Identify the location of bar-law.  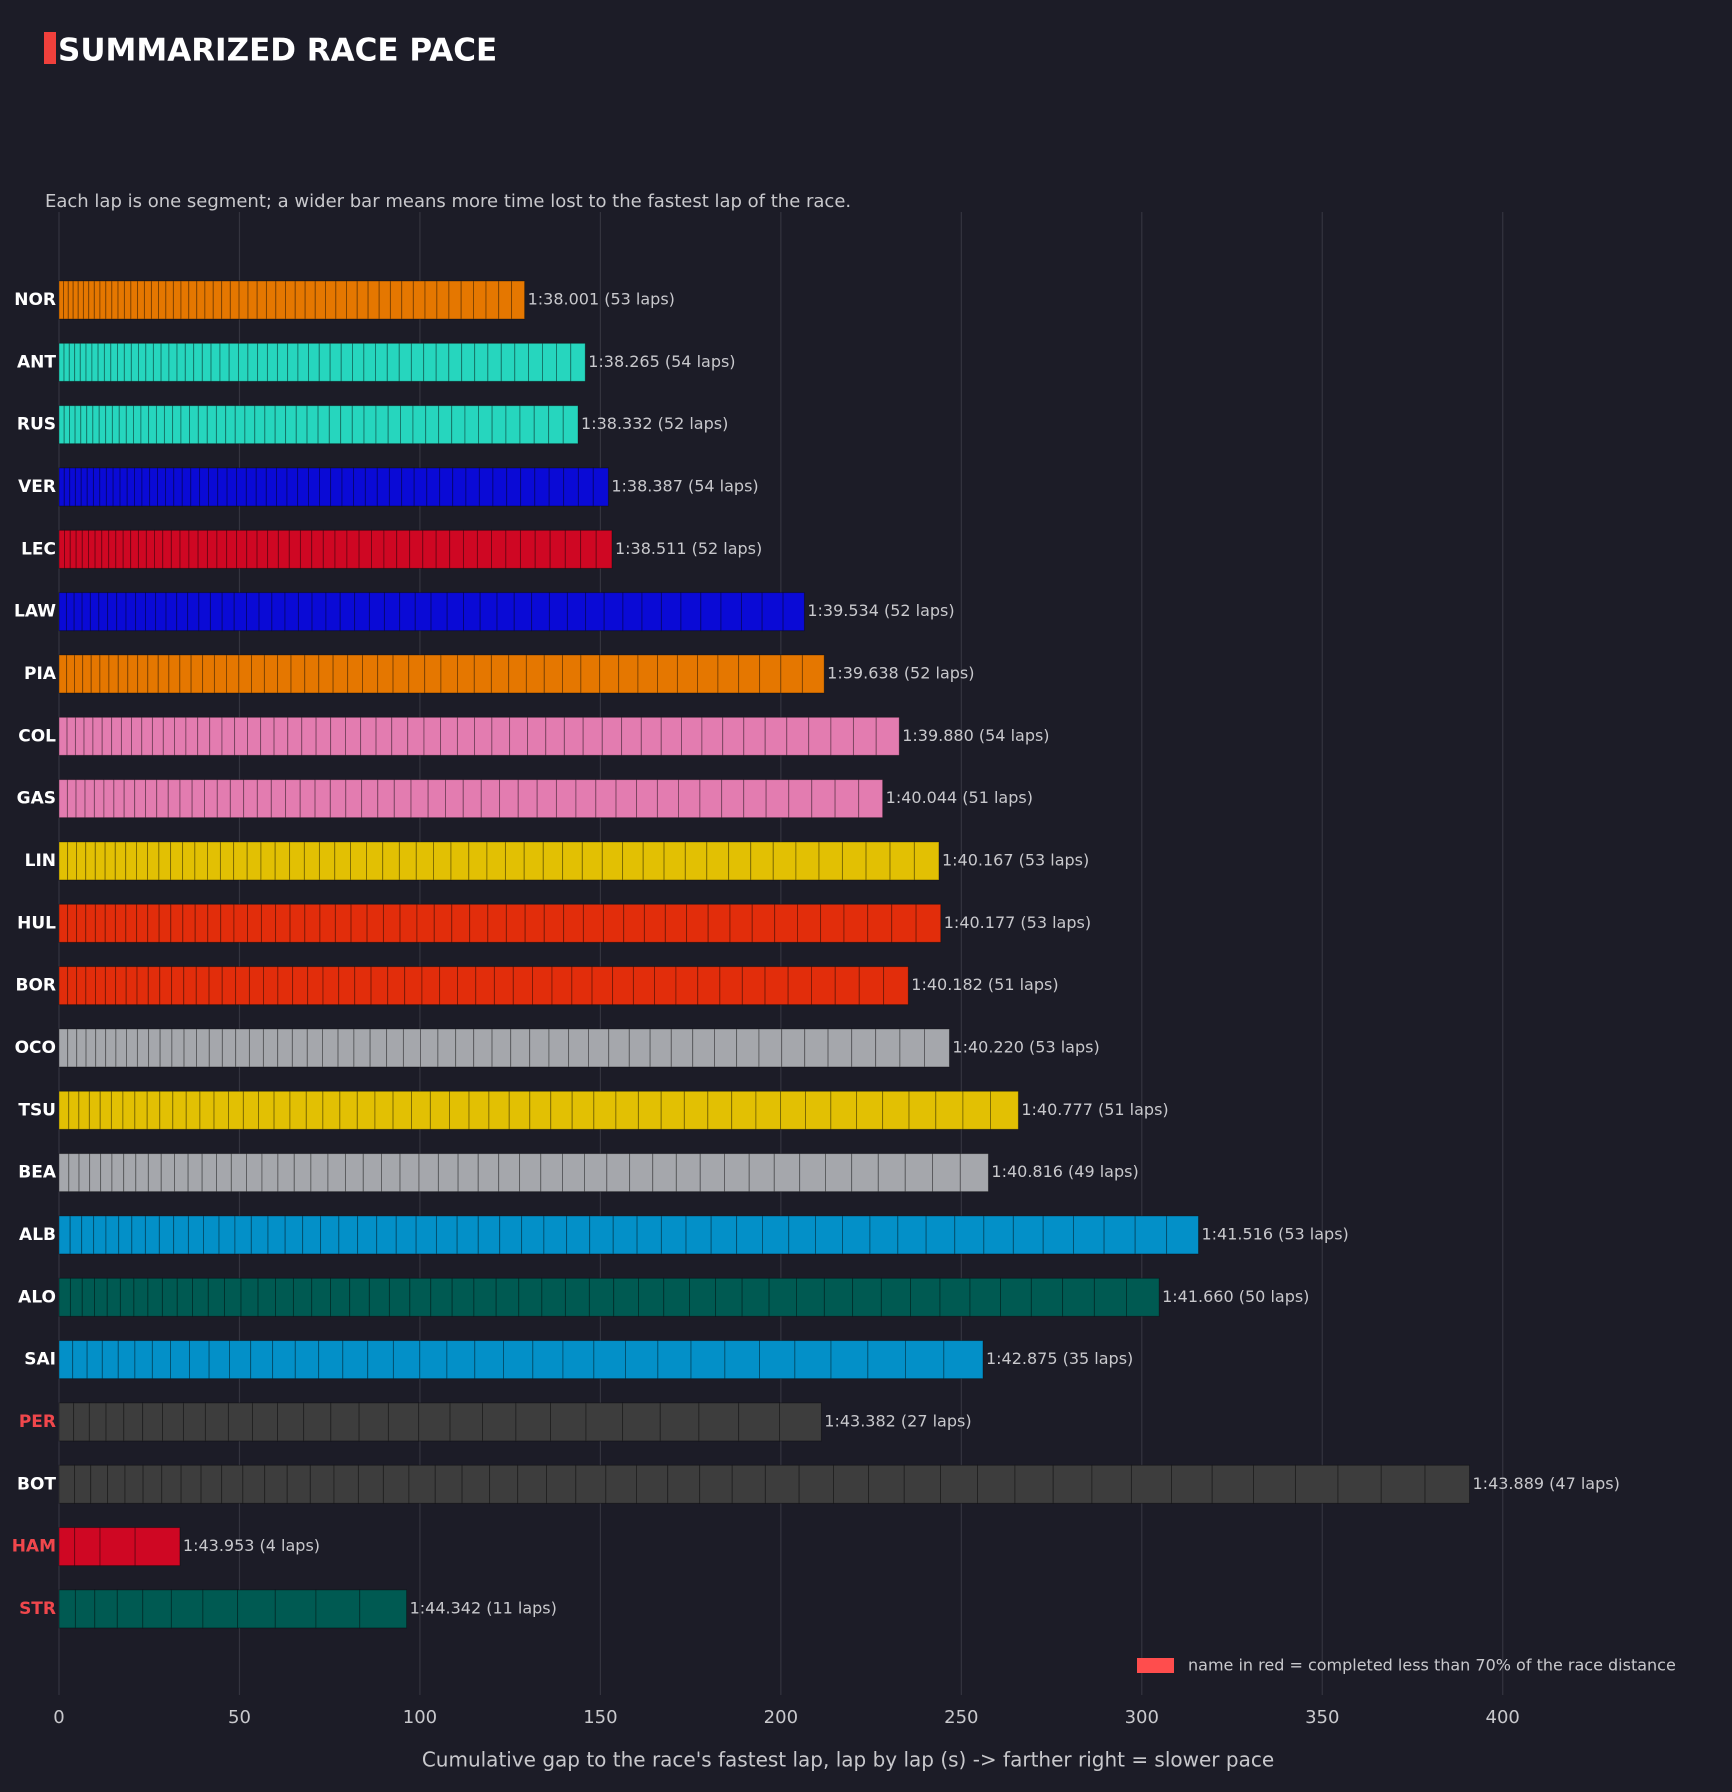
(431, 612).